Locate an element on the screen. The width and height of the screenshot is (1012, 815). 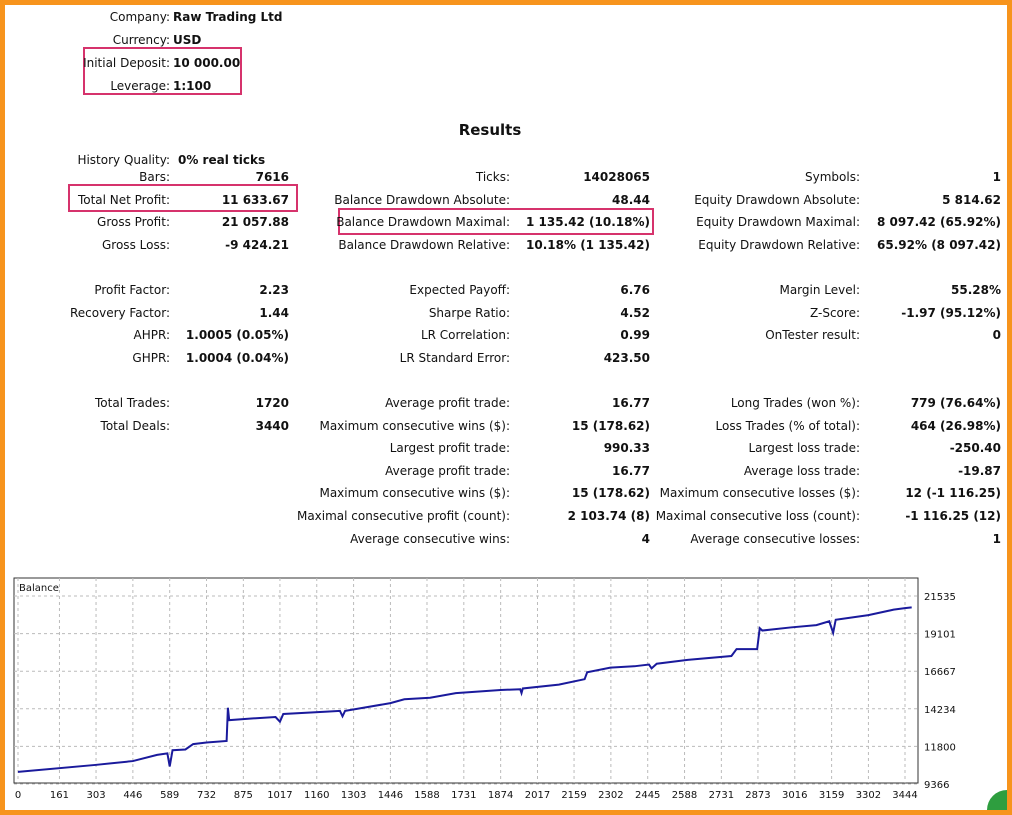
stat-label: Z-Score: is located at coordinates (835, 312).